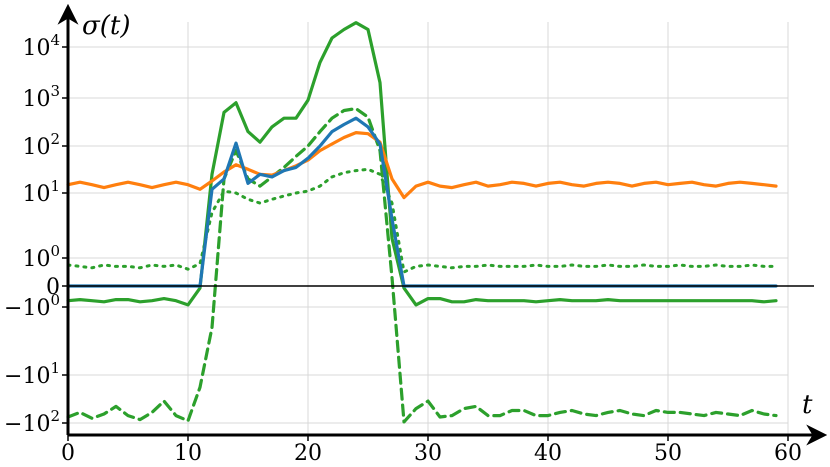 This screenshot has height=467, width=830. Describe the element at coordinates (41, 192) in the screenshot. I see `y-tick-label: 10¹` at that location.